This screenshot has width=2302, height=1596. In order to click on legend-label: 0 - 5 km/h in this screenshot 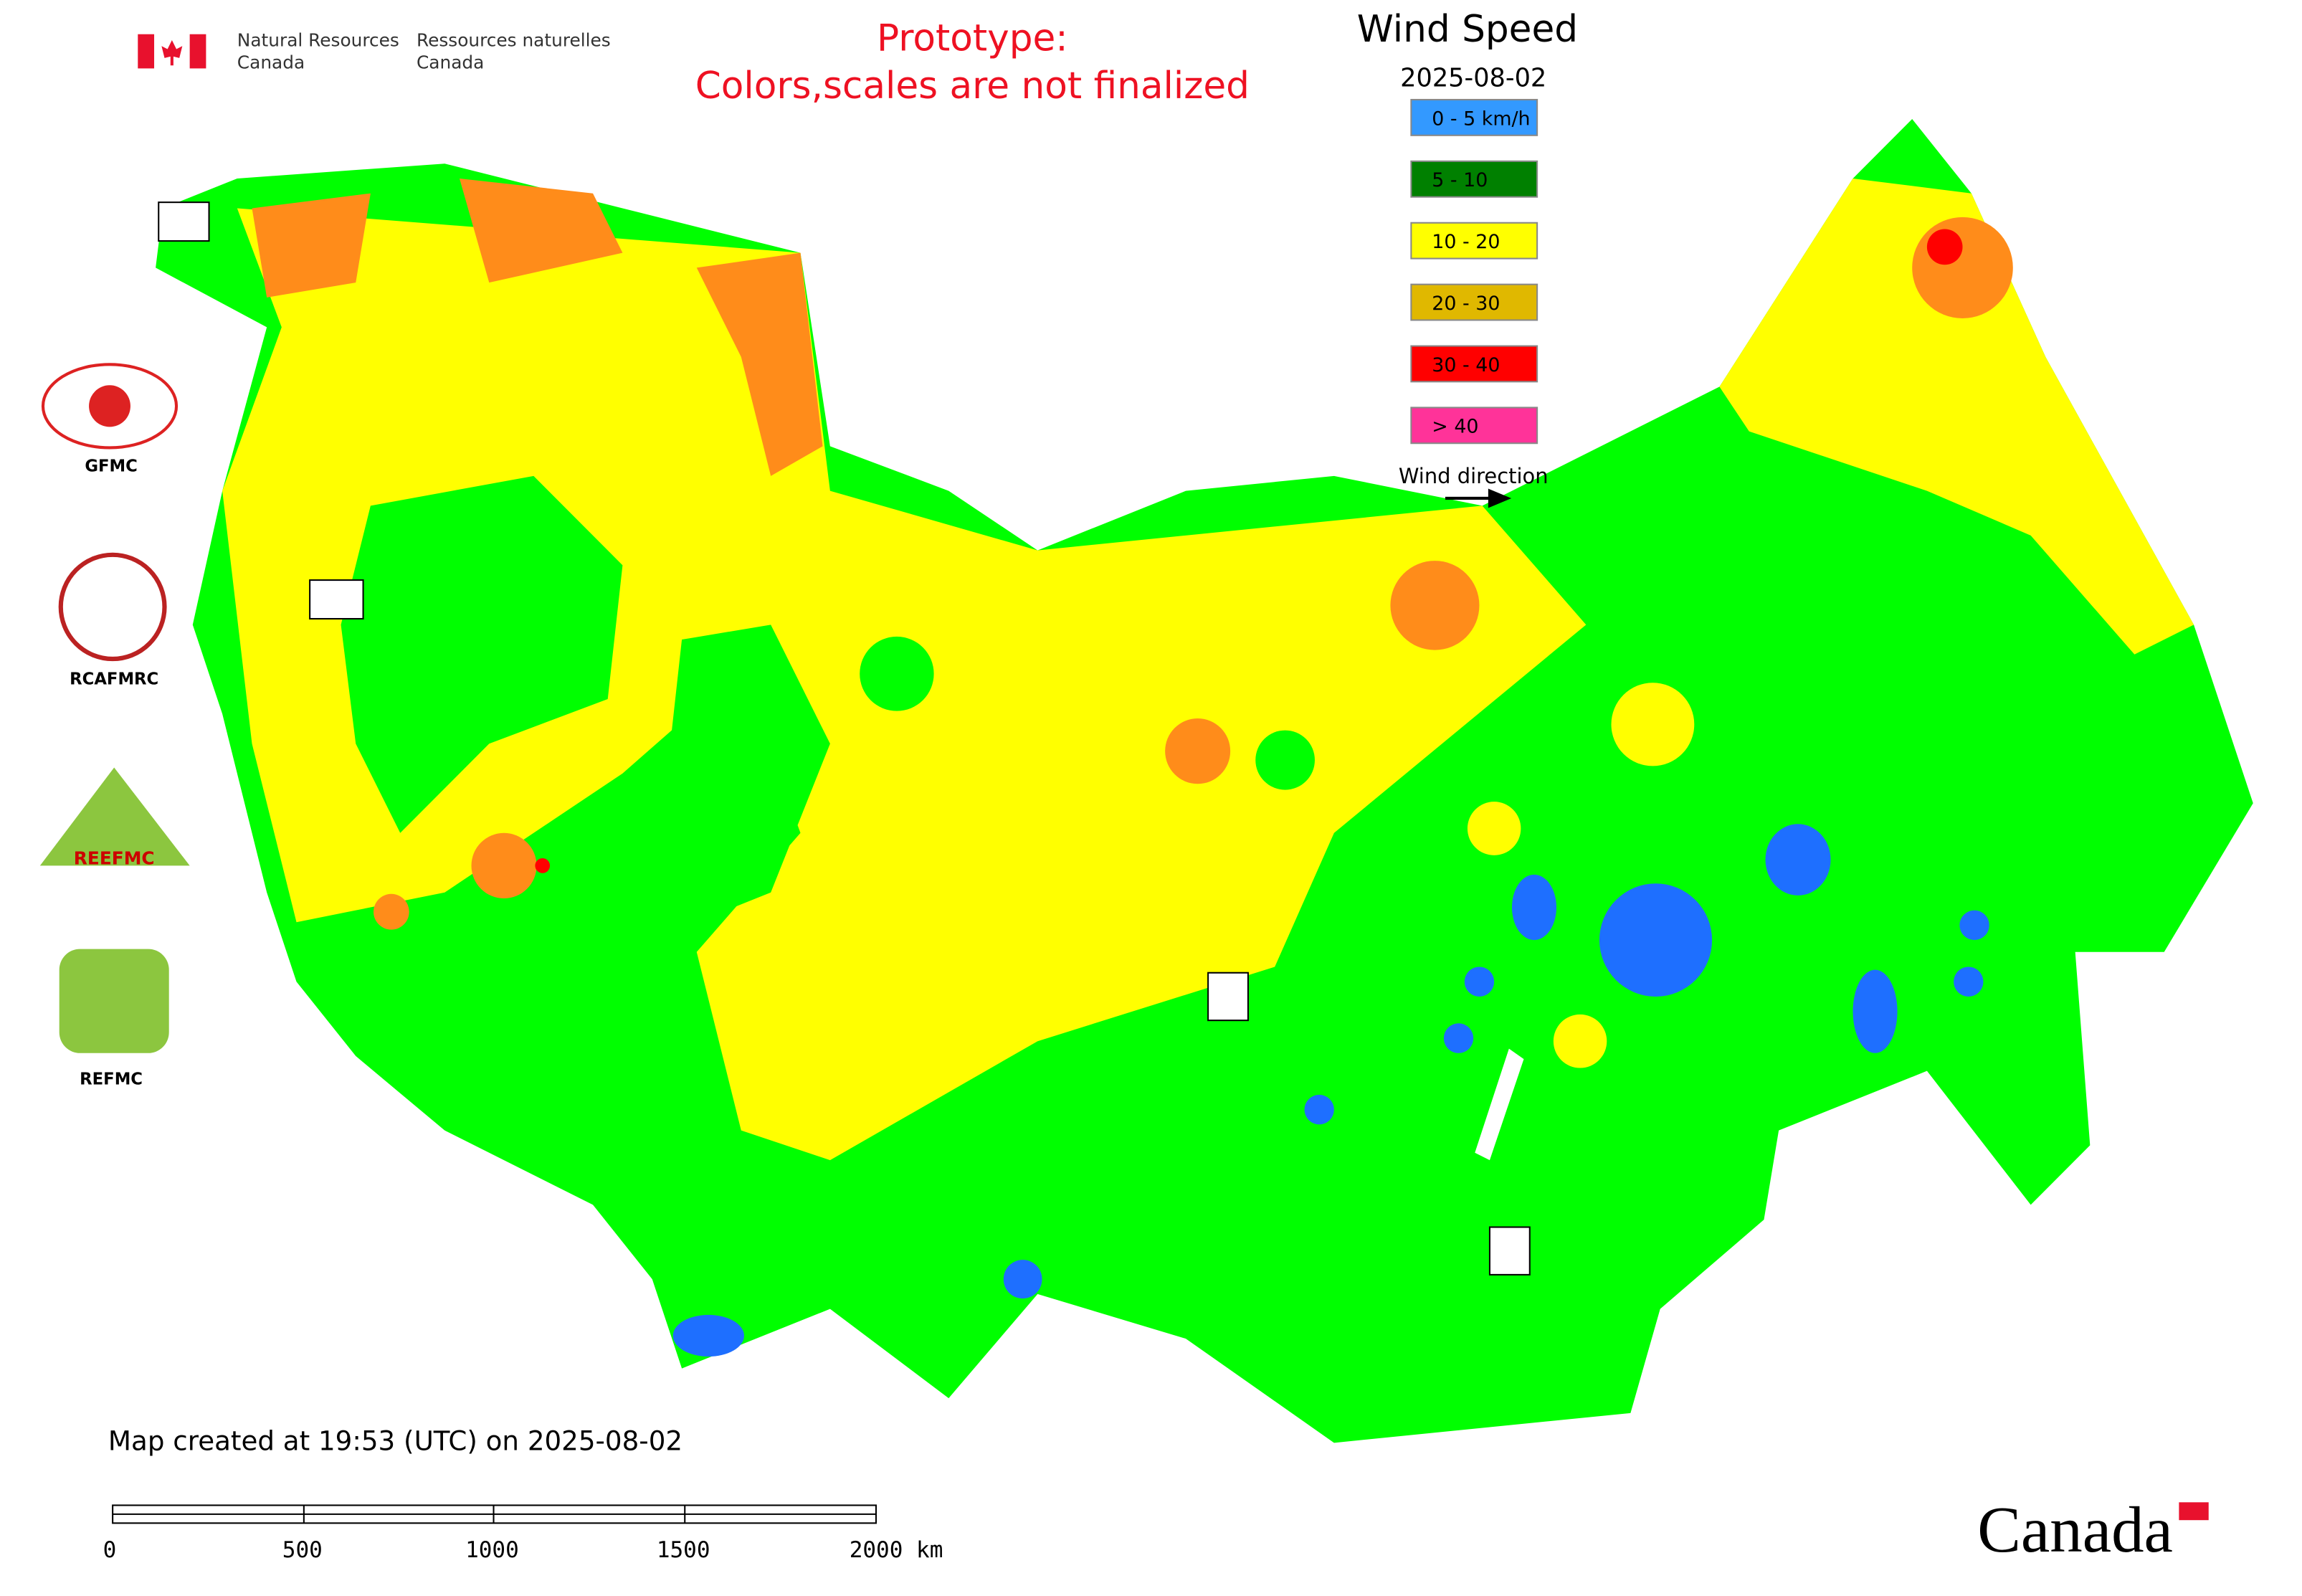, I will do `click(1481, 119)`.